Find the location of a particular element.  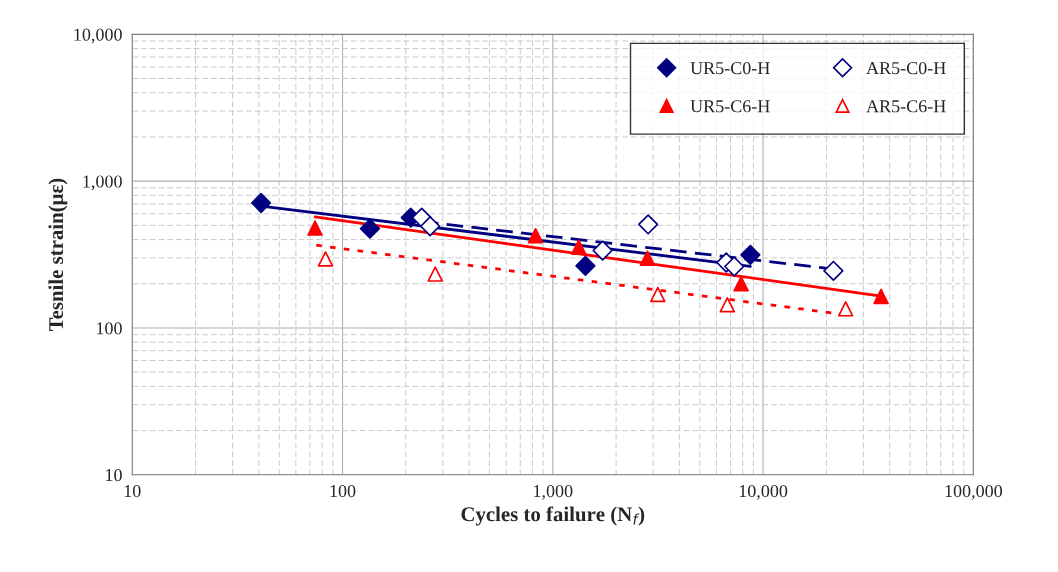

y-axis-title: Tesnile strain(με) is located at coordinates (58, 255).